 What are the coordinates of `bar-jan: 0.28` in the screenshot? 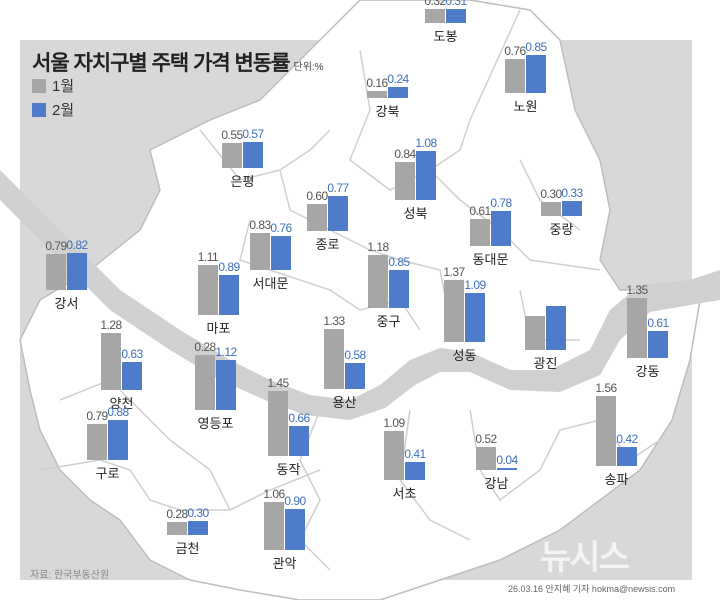 It's located at (177, 521).